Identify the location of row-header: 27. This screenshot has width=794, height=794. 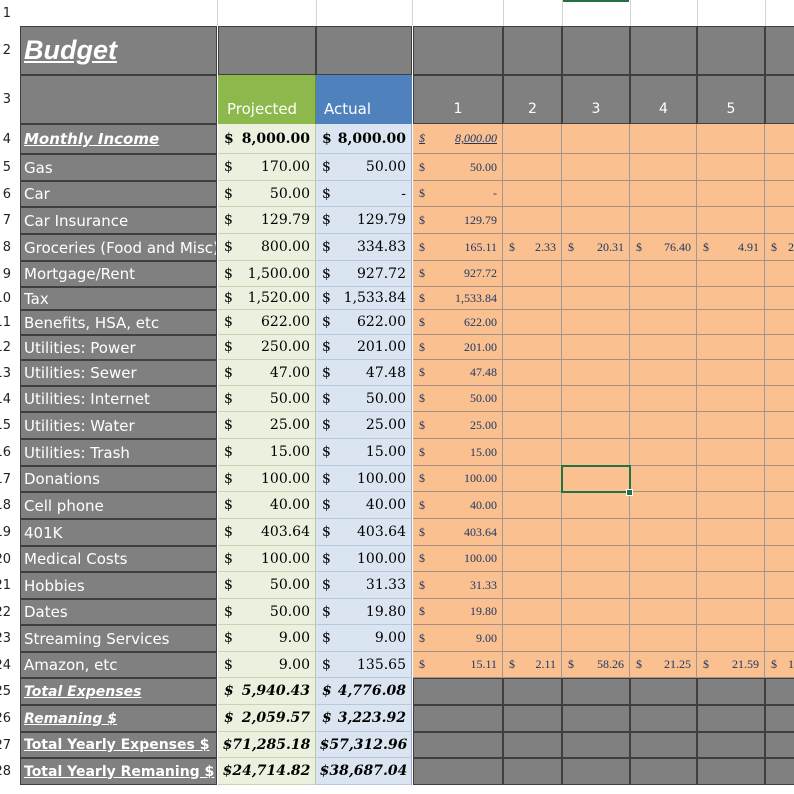
(6, 745).